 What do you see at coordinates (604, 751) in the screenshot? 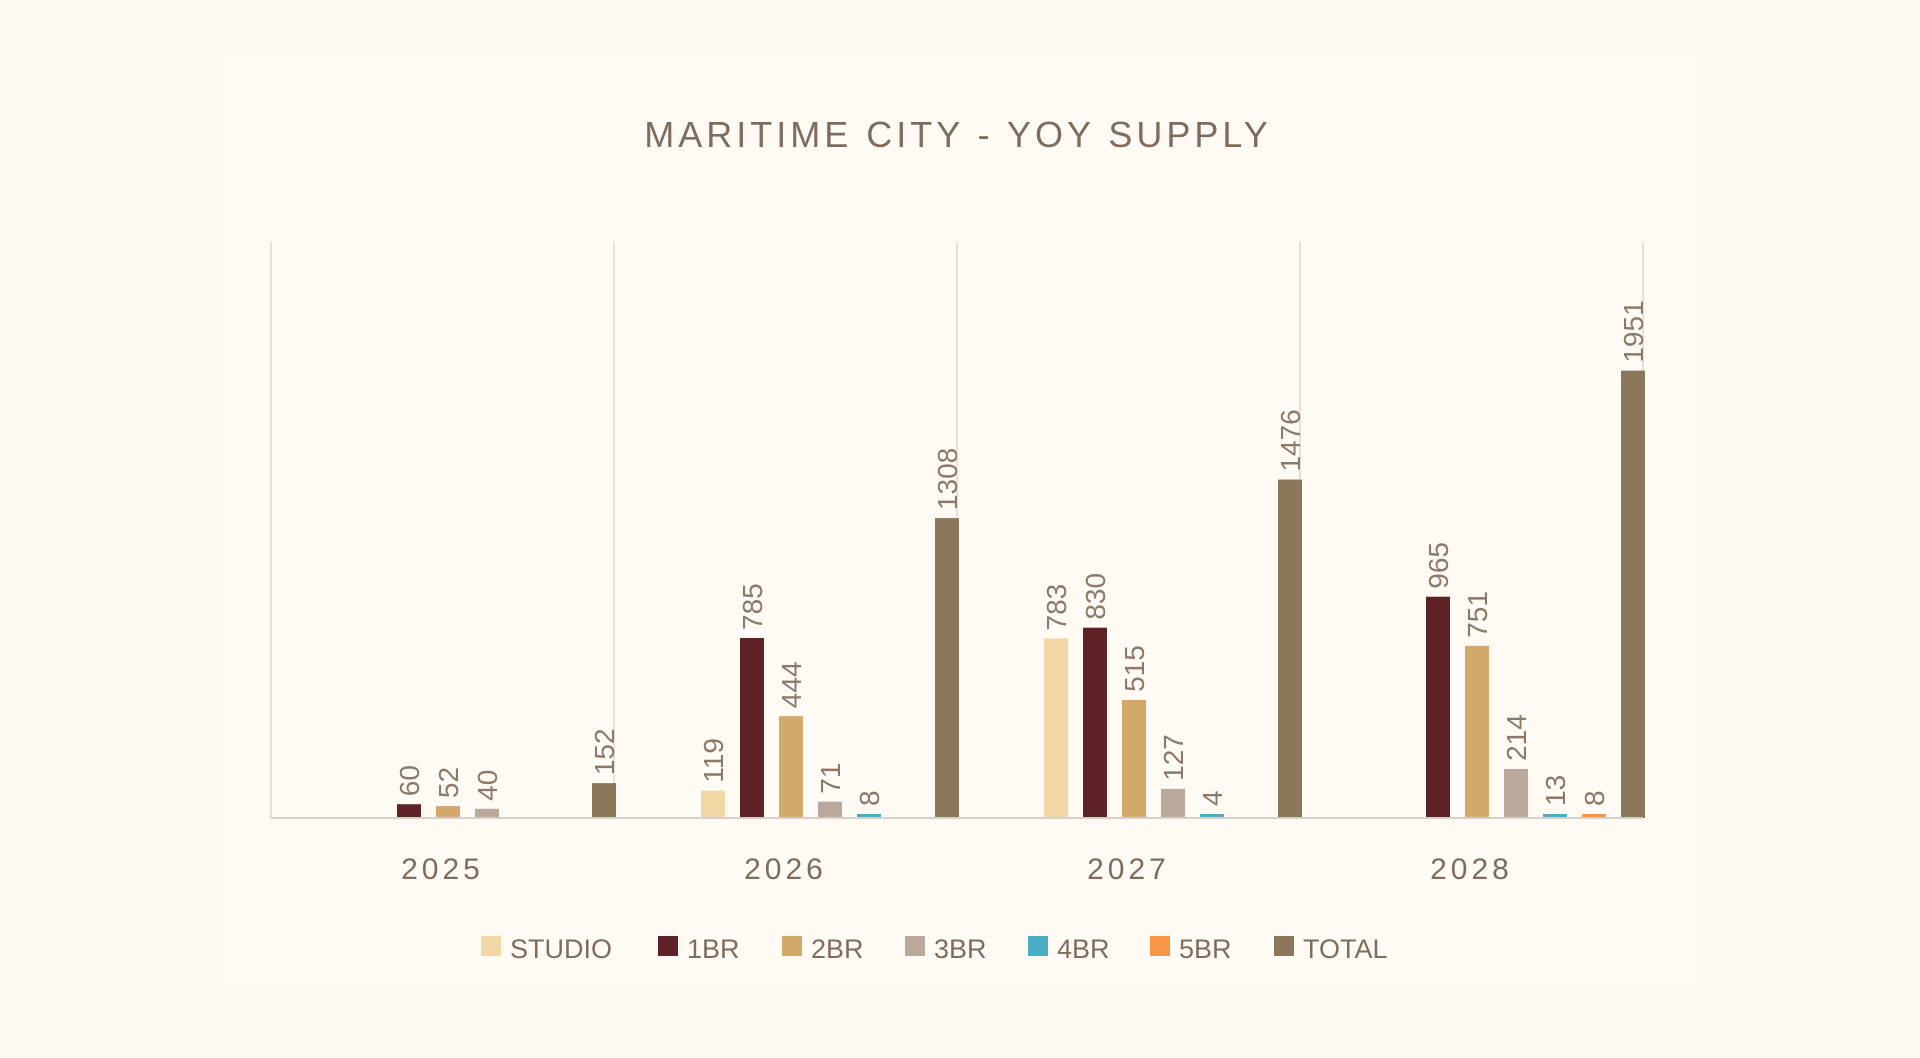
I see `data-label-total-2025: 152` at bounding box center [604, 751].